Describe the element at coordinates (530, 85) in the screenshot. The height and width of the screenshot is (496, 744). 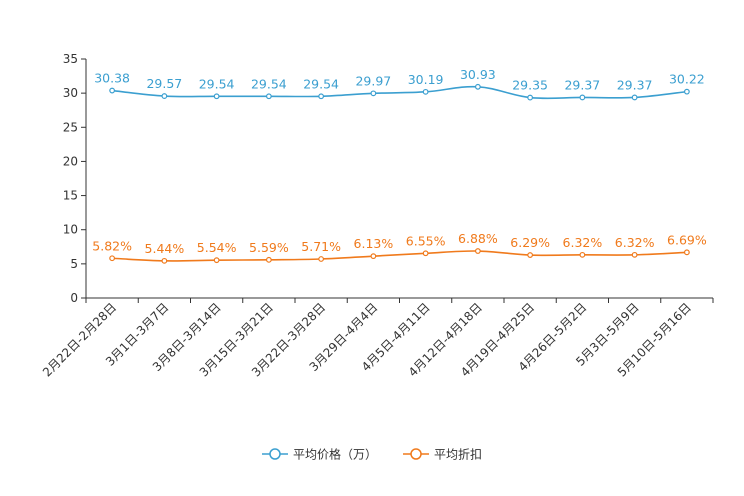
I see `data-label: 29.35` at that location.